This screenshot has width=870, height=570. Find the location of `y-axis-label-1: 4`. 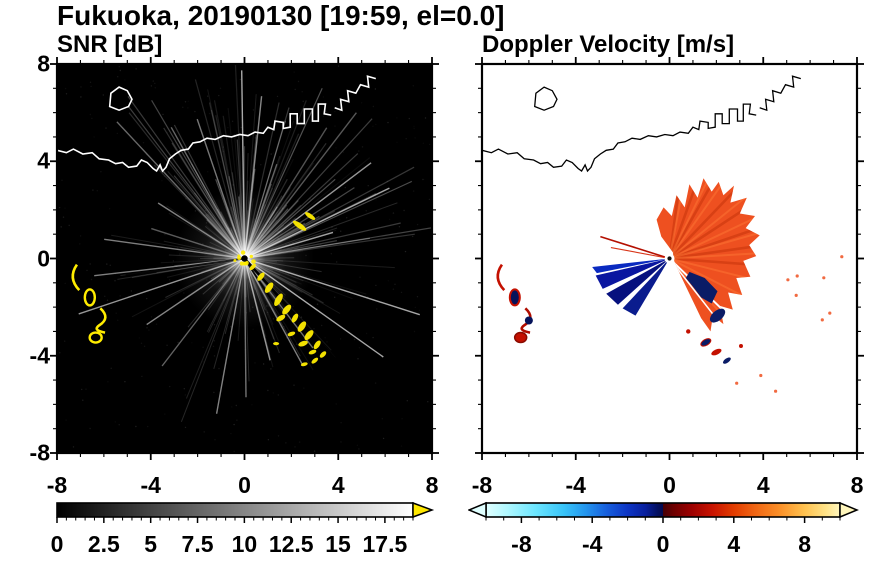

y-axis-label-1: 4 is located at coordinates (43, 160).